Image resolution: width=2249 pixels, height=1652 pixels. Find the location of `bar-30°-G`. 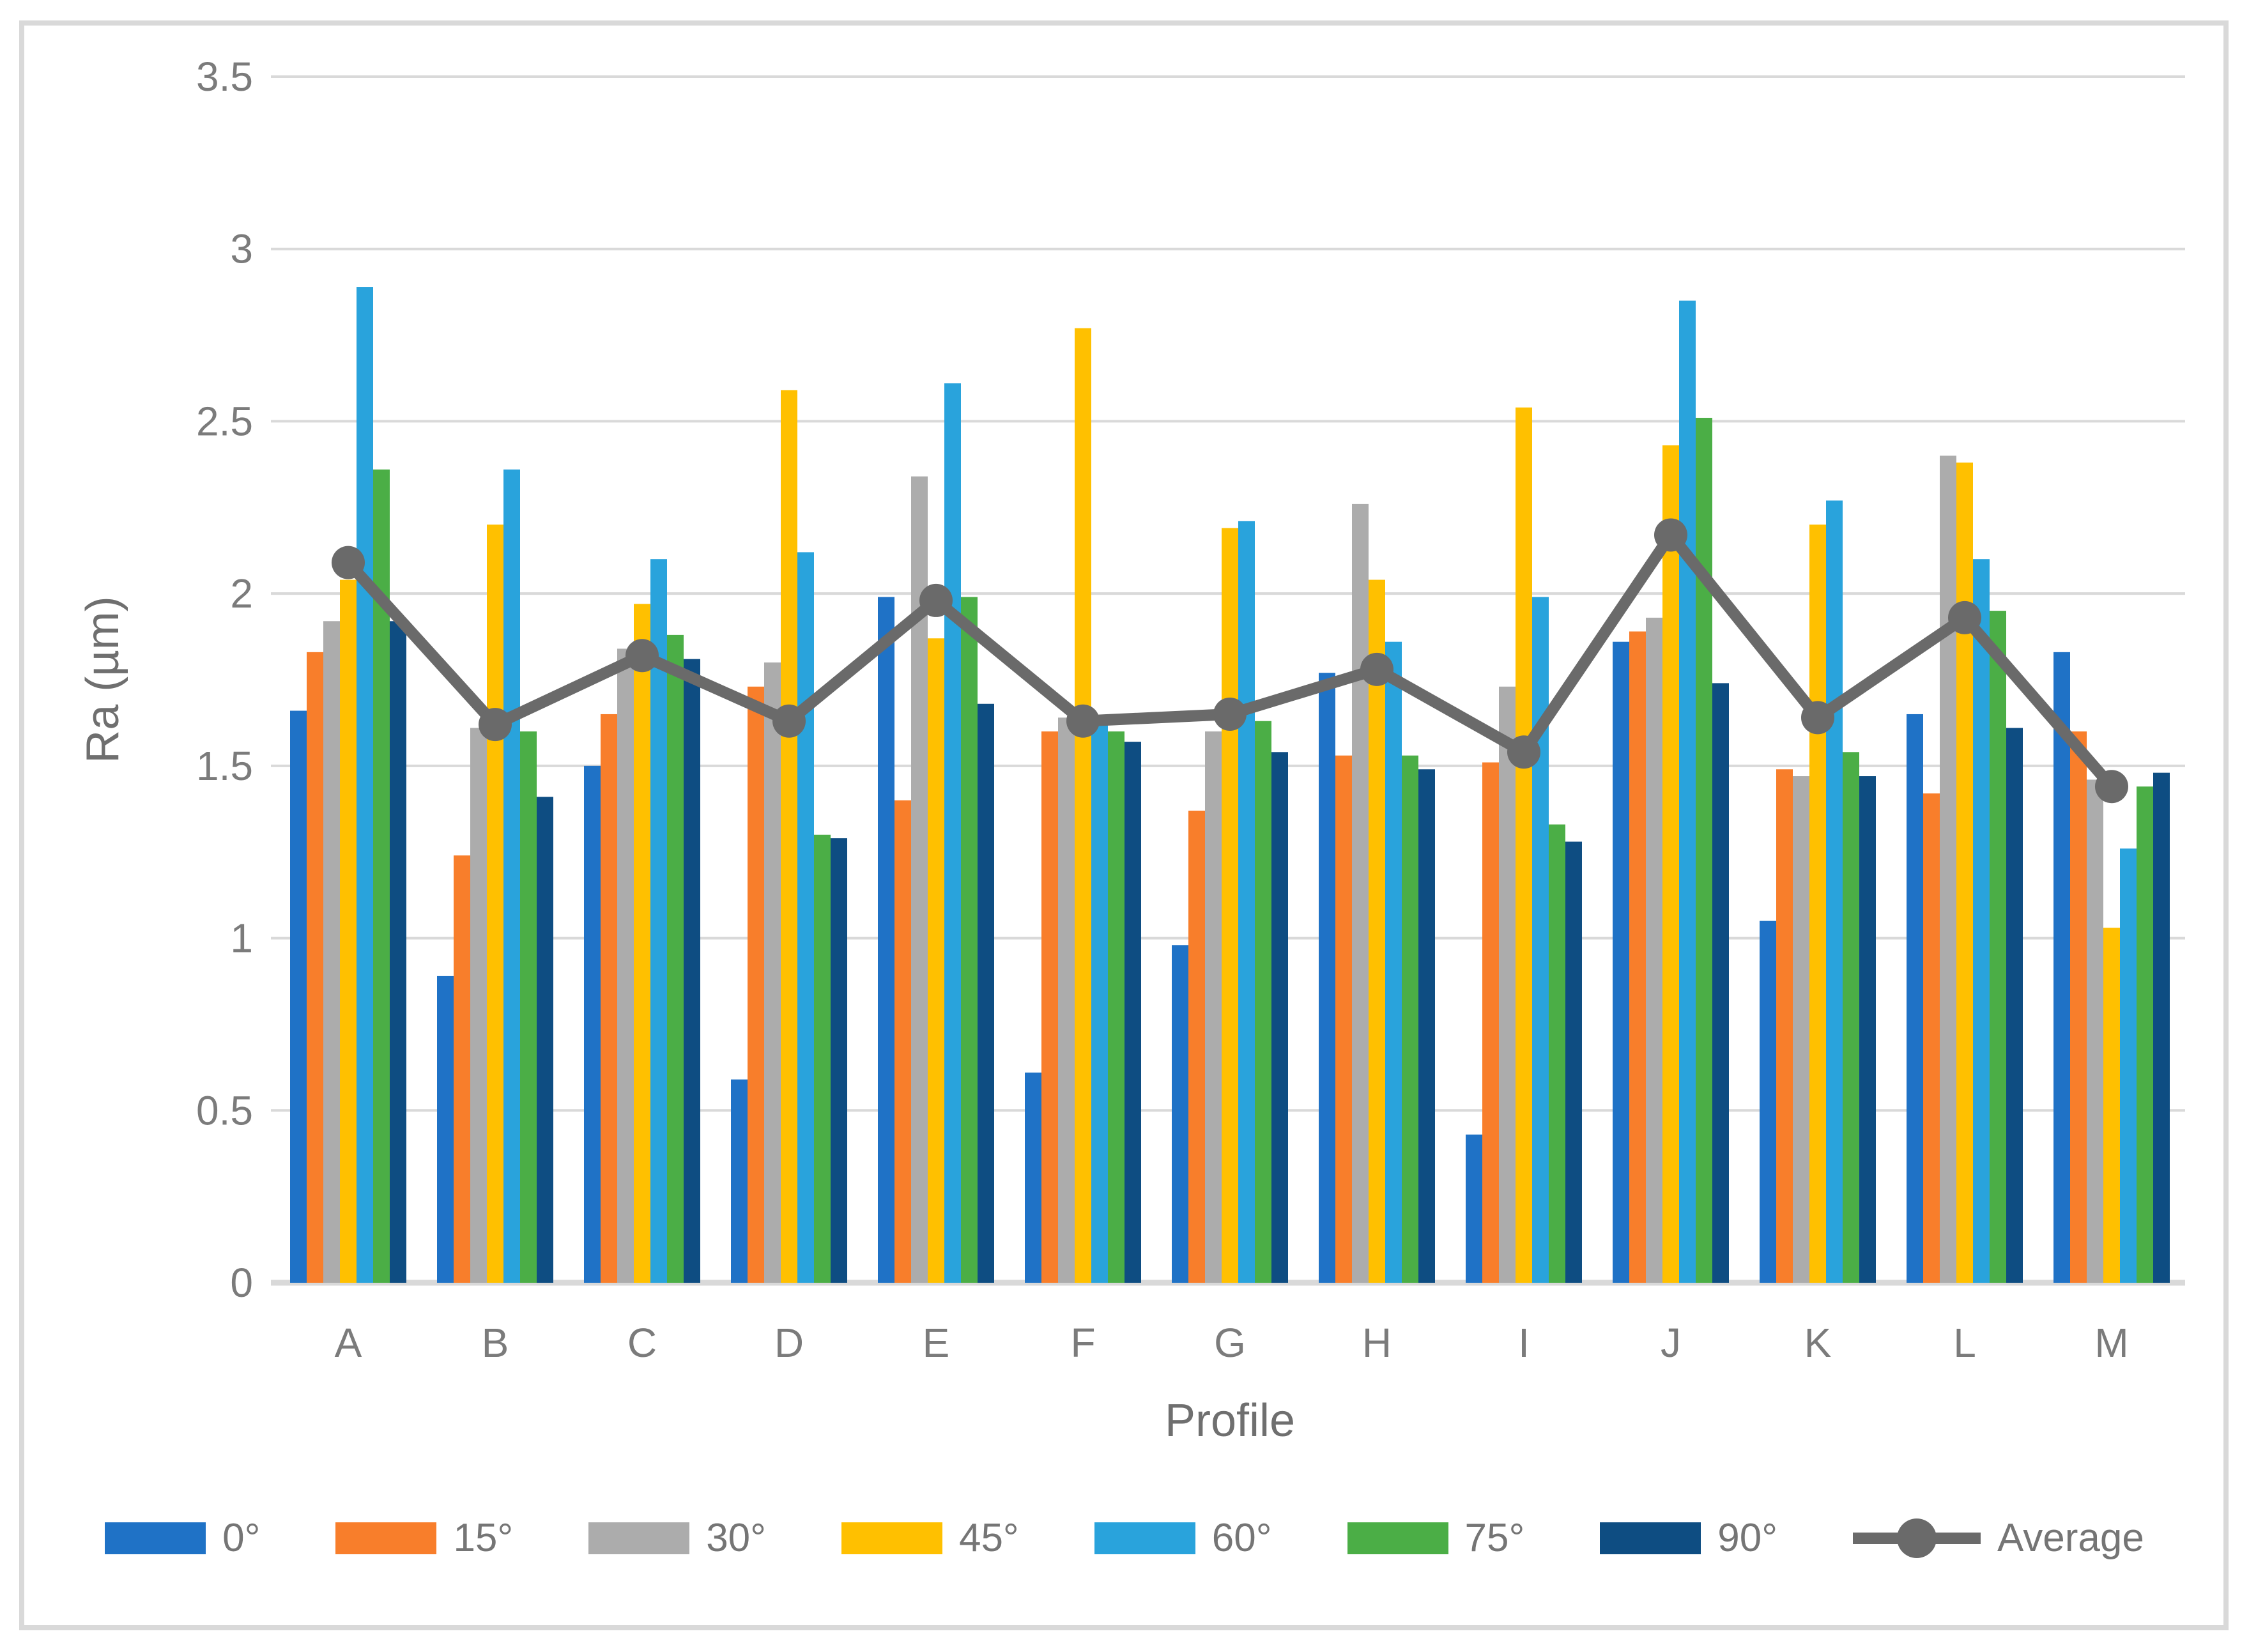

bar-30°-G is located at coordinates (1213, 1007).